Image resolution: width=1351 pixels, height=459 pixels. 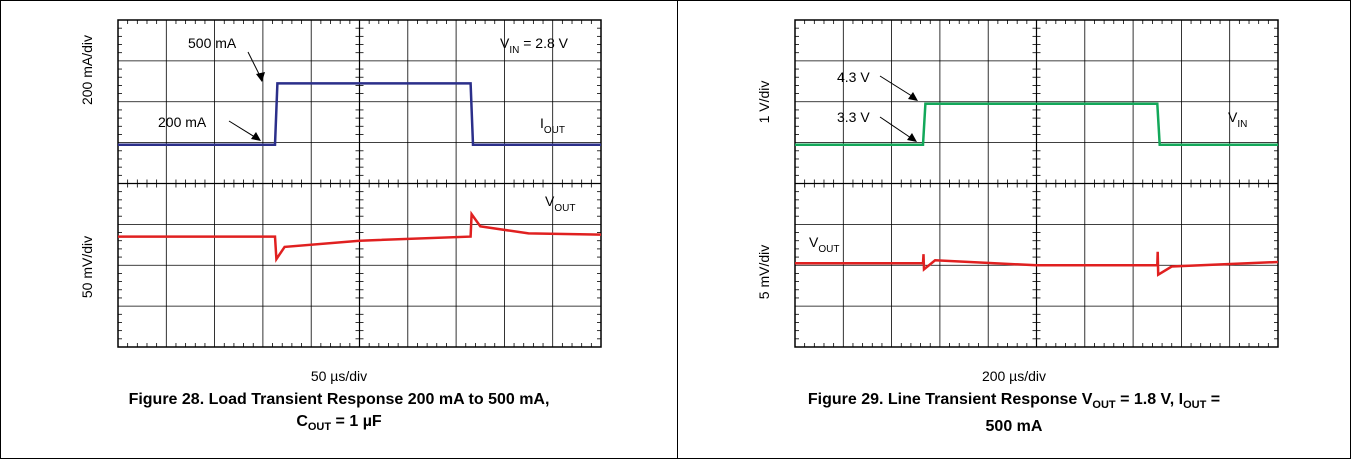 I want to click on caption-line-2: 500 mA, so click(x=1014, y=427).